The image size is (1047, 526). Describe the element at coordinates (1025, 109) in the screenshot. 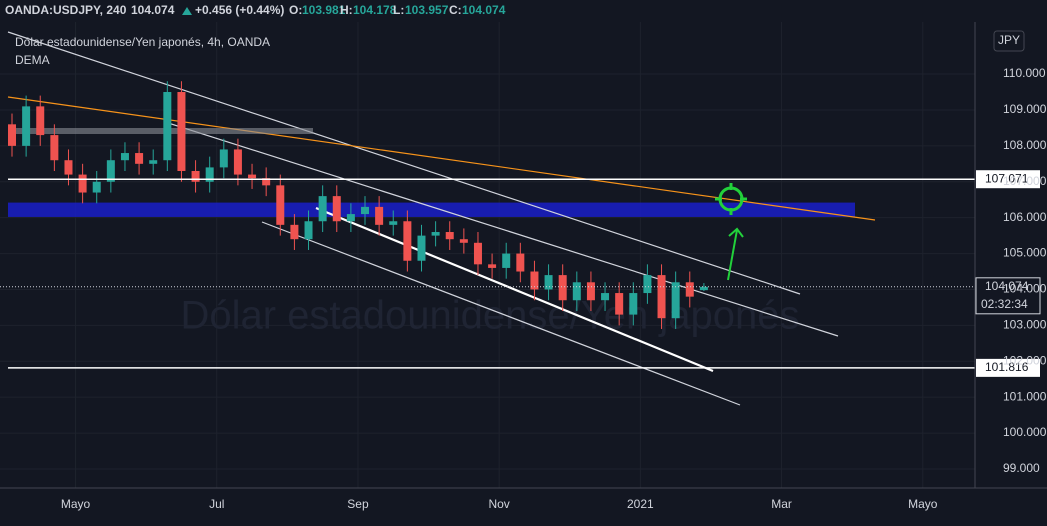

I see `y-tick-label: 109.000` at that location.